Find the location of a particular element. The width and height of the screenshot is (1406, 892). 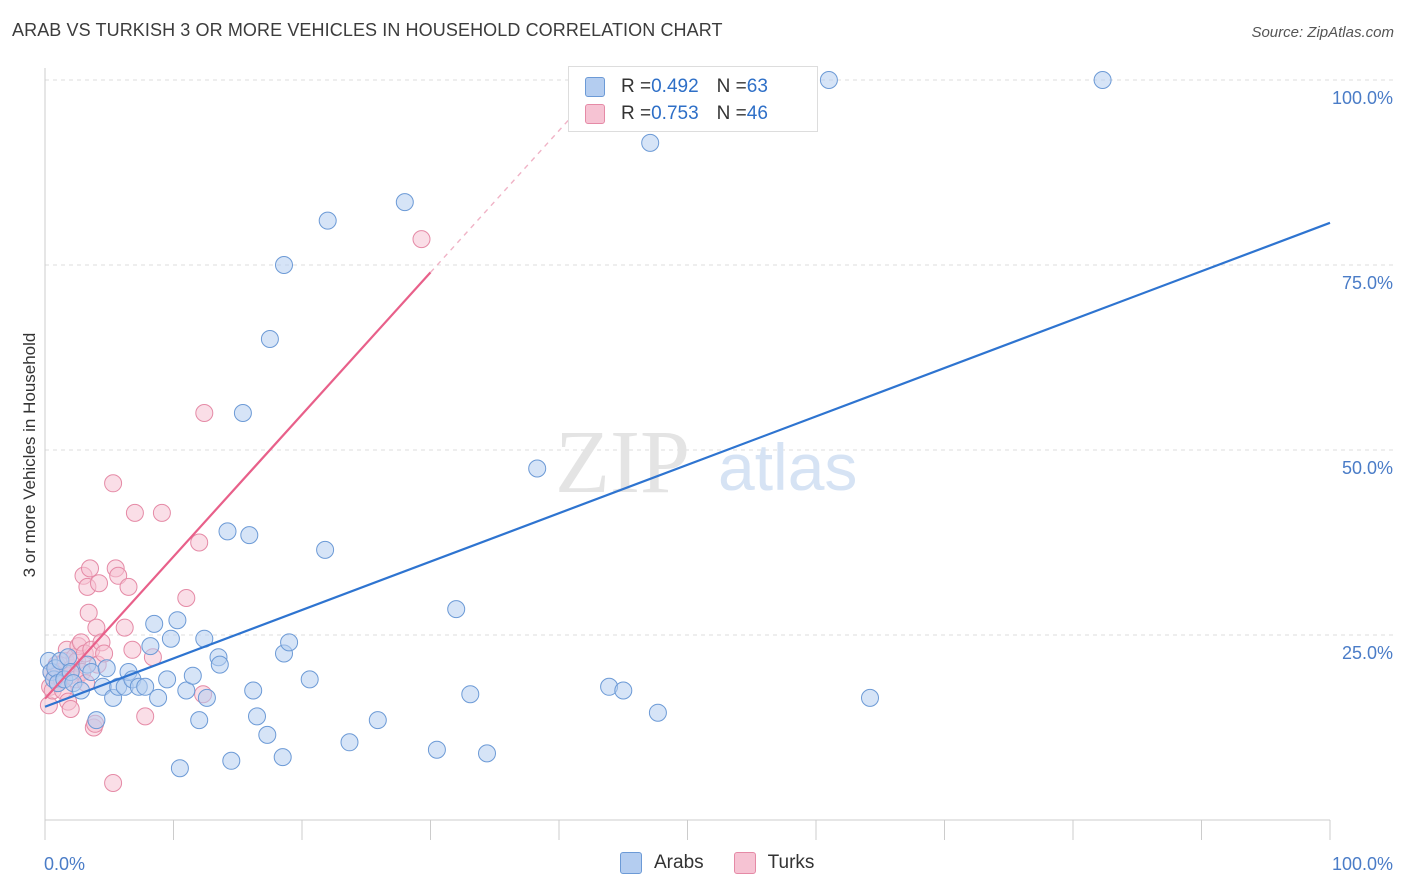

stats-legend: R = 0.492 N = 63 R = 0.753 N = 46 is located at coordinates (693, 99).